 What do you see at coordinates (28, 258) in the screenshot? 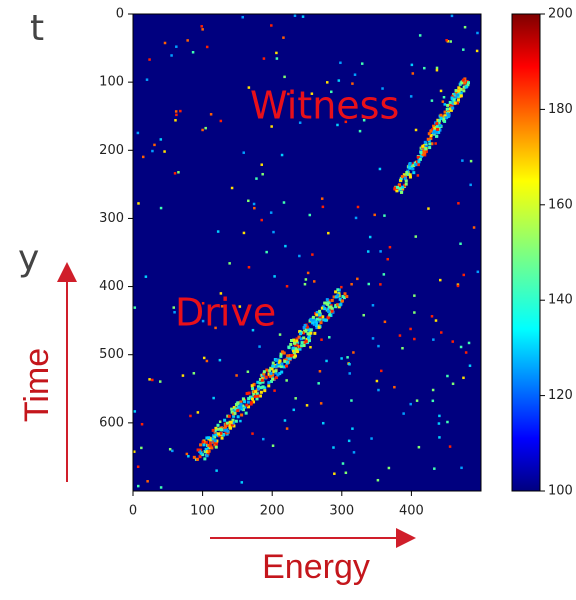
I see `cut-text: y` at bounding box center [28, 258].